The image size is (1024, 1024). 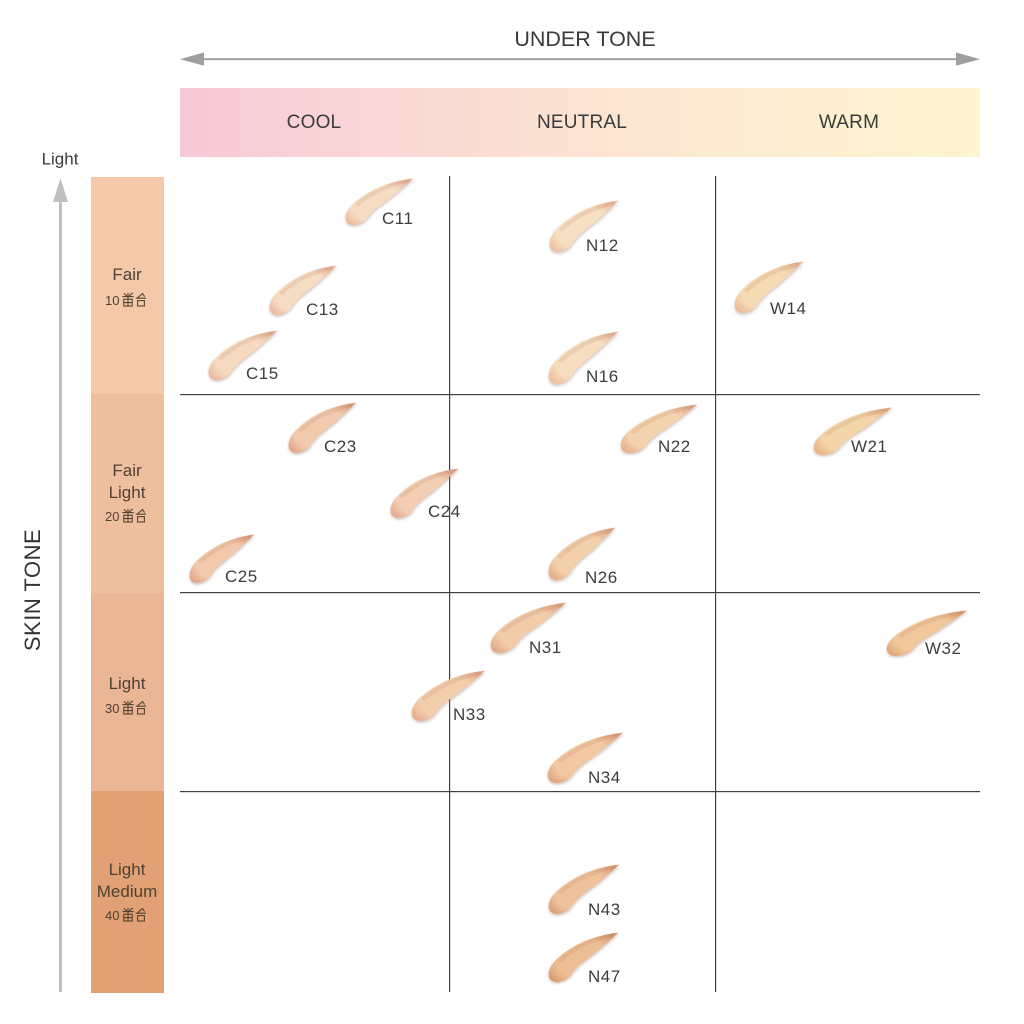 What do you see at coordinates (112, 708) in the screenshot?
I see `svg-text: 30` at bounding box center [112, 708].